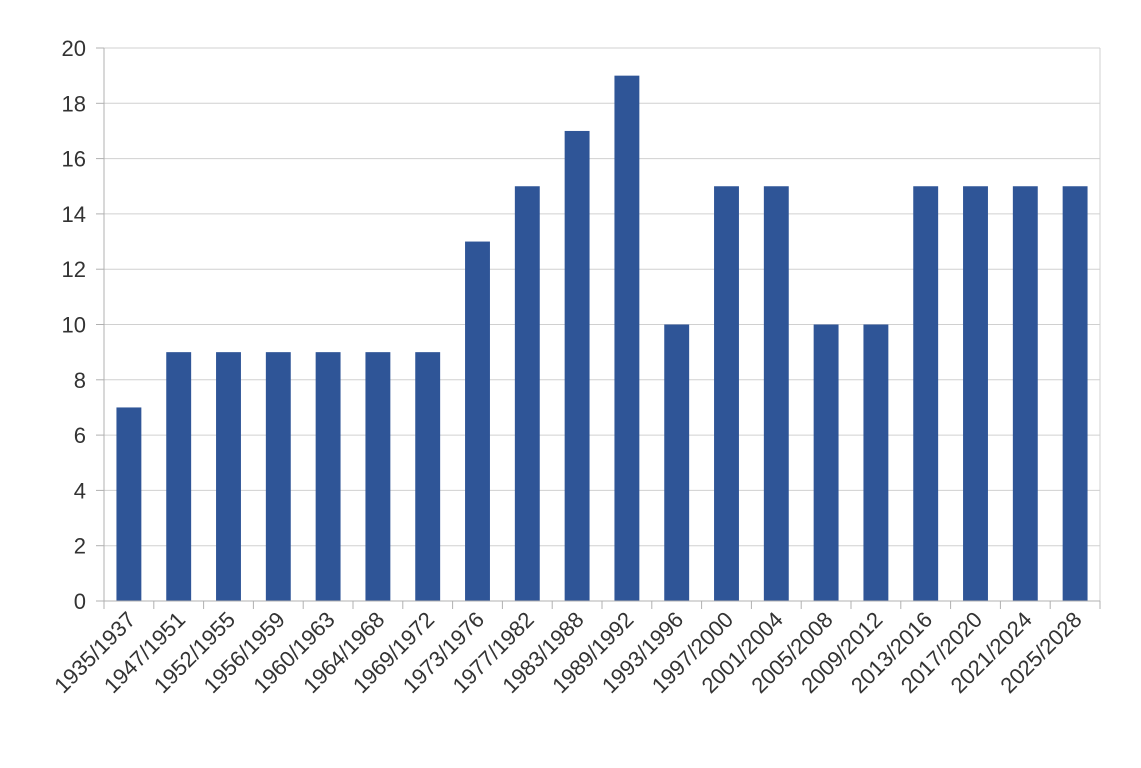  I want to click on y-tick-label: 10, so click(74, 325).